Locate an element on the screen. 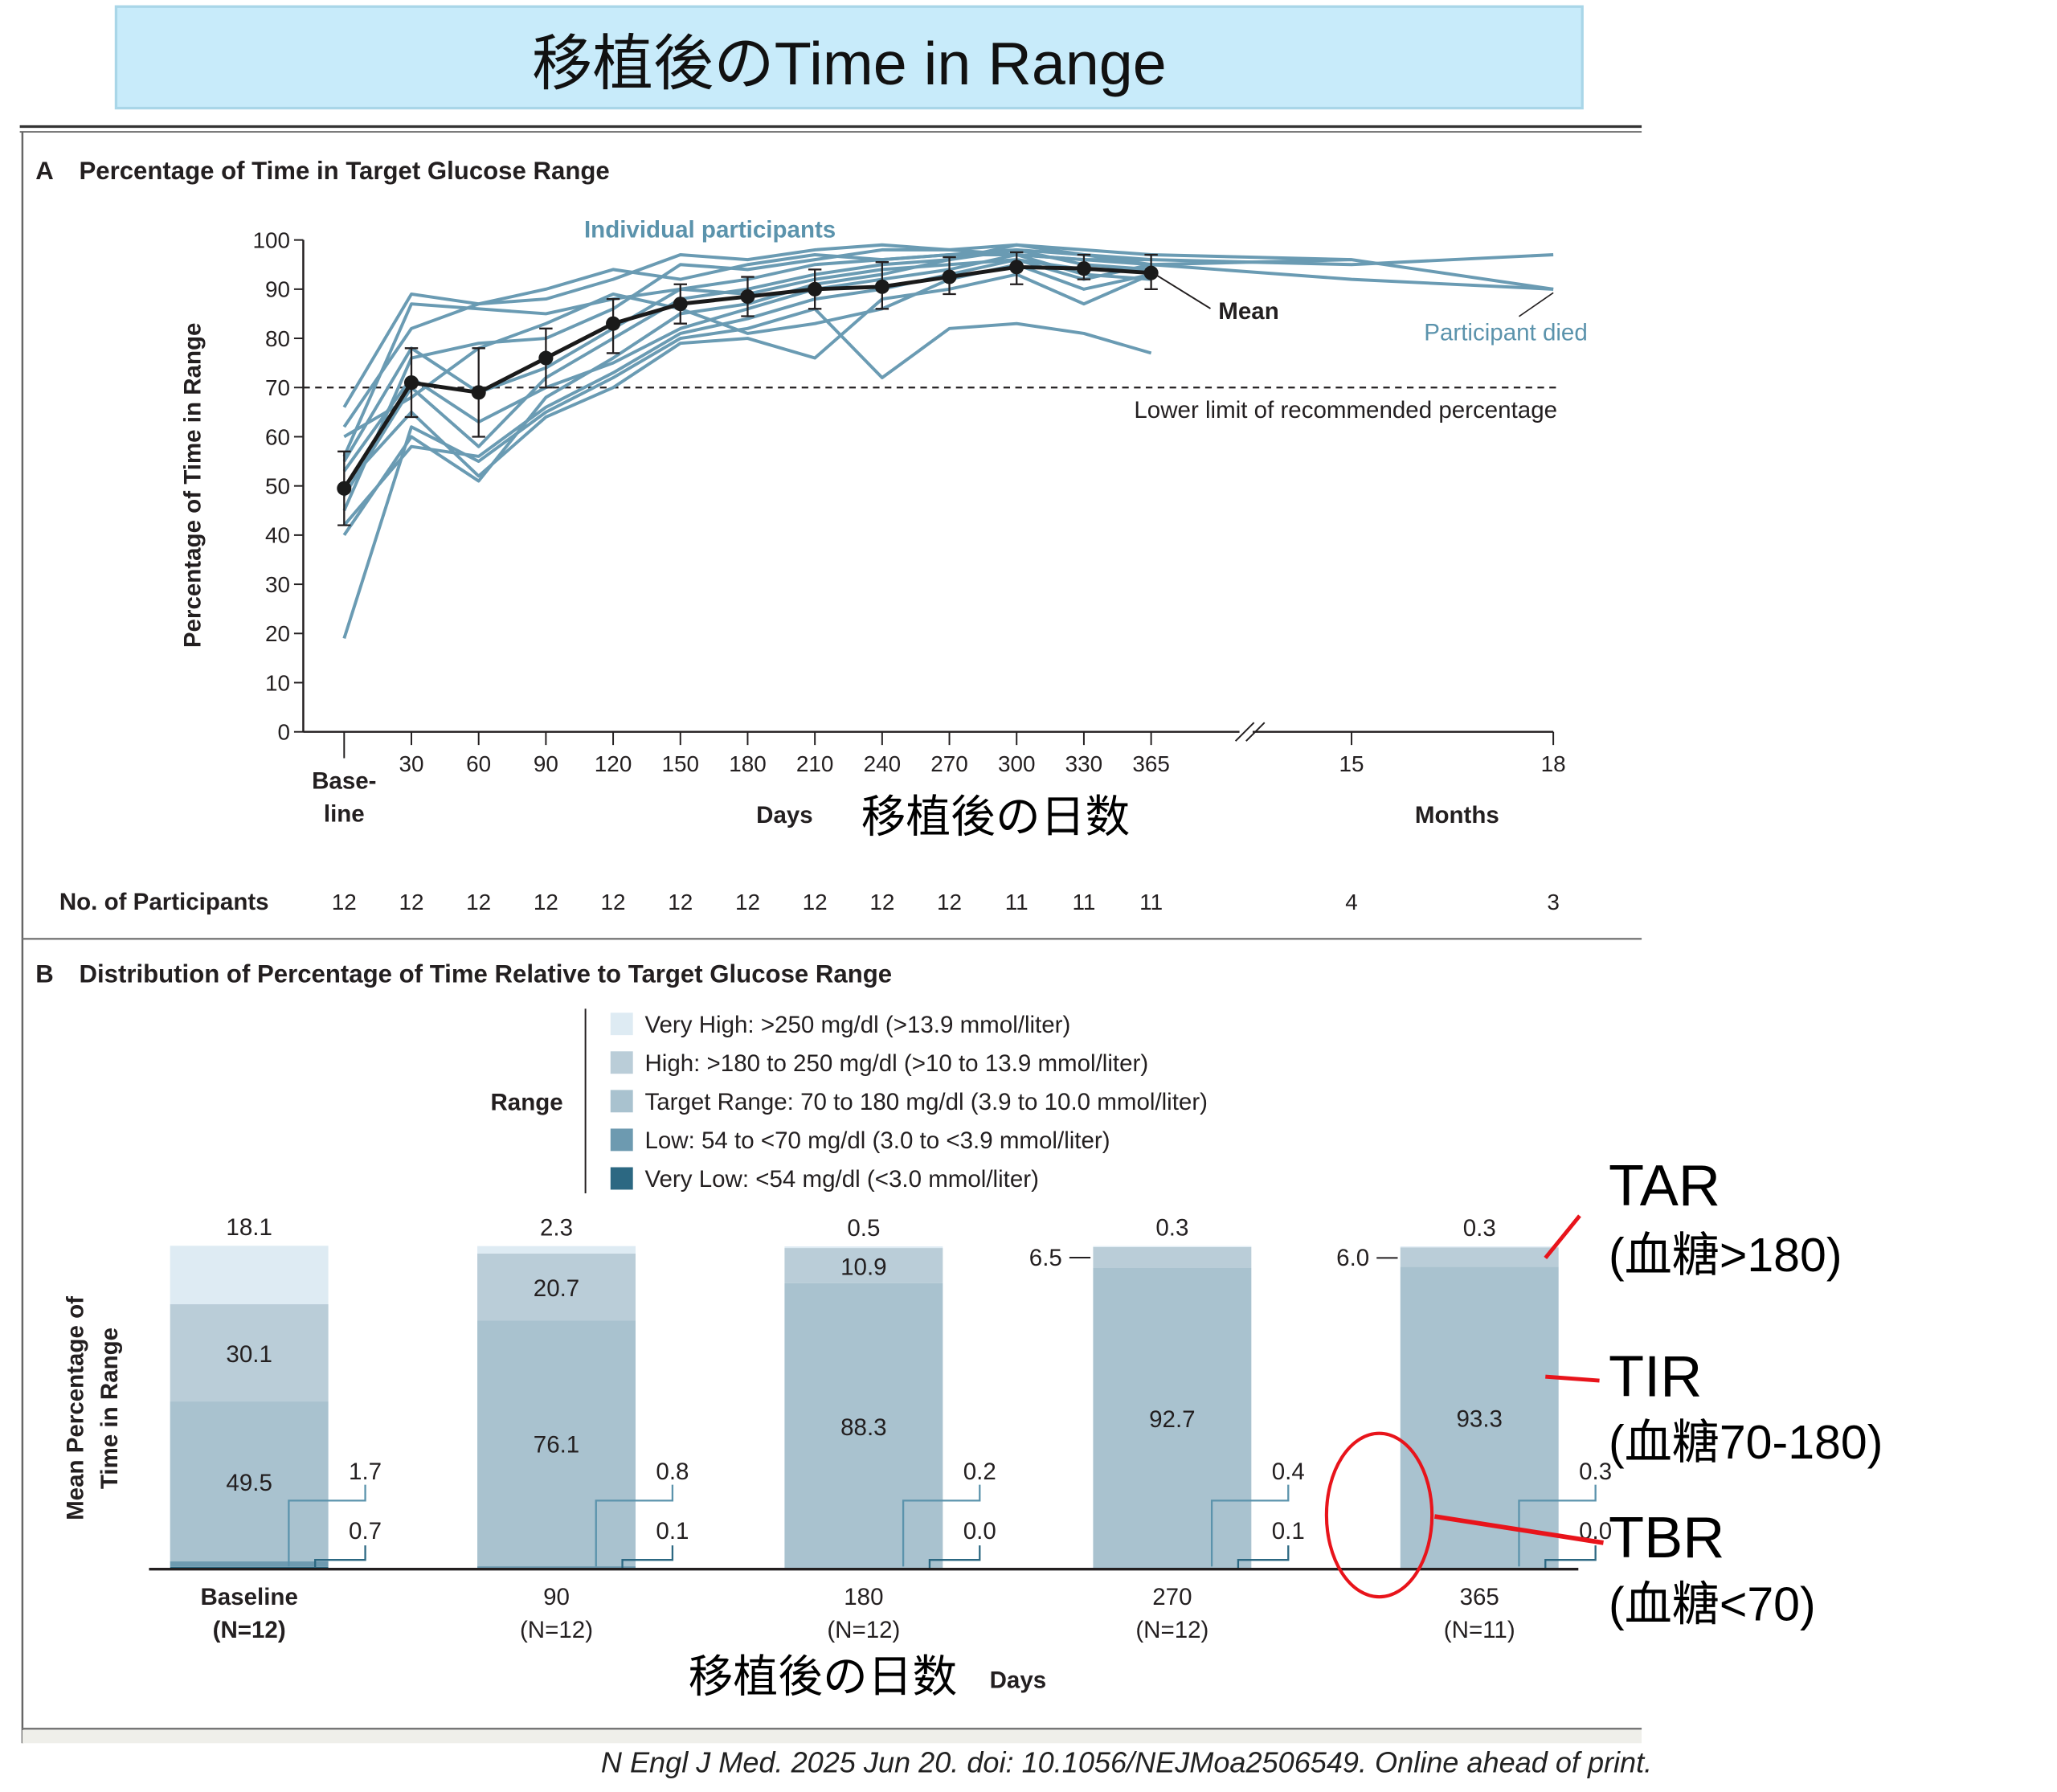  individual-label: Individual participants is located at coordinates (710, 229).